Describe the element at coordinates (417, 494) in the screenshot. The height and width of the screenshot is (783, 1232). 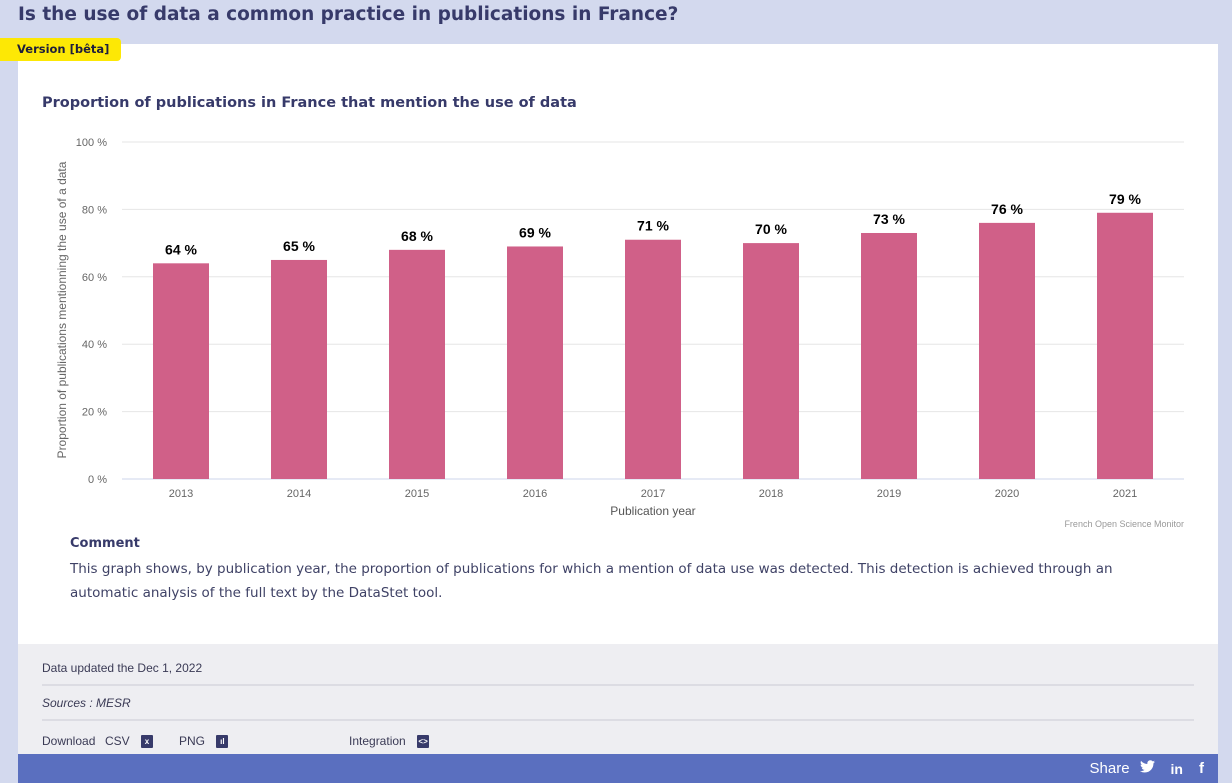
I see `x-tick-label: 2015` at that location.